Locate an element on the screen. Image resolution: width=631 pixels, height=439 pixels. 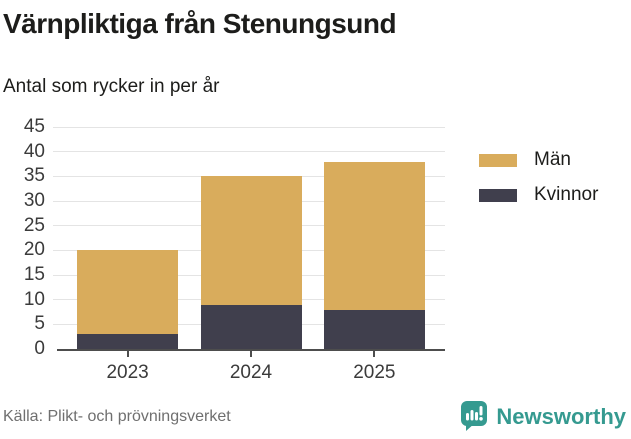
legend-item-kvinnor: Kvinnor is located at coordinates (538, 195).